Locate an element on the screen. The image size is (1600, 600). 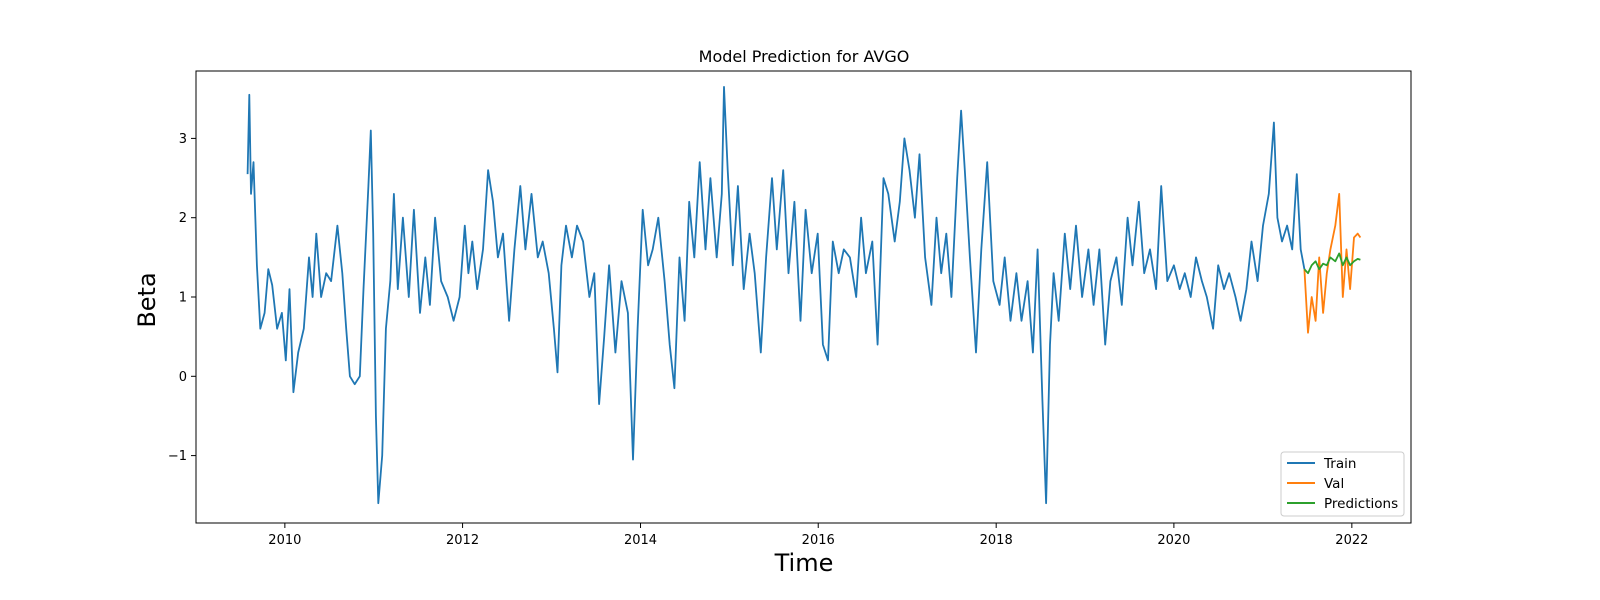
y-tick-label: 1 is located at coordinates (183, 298).